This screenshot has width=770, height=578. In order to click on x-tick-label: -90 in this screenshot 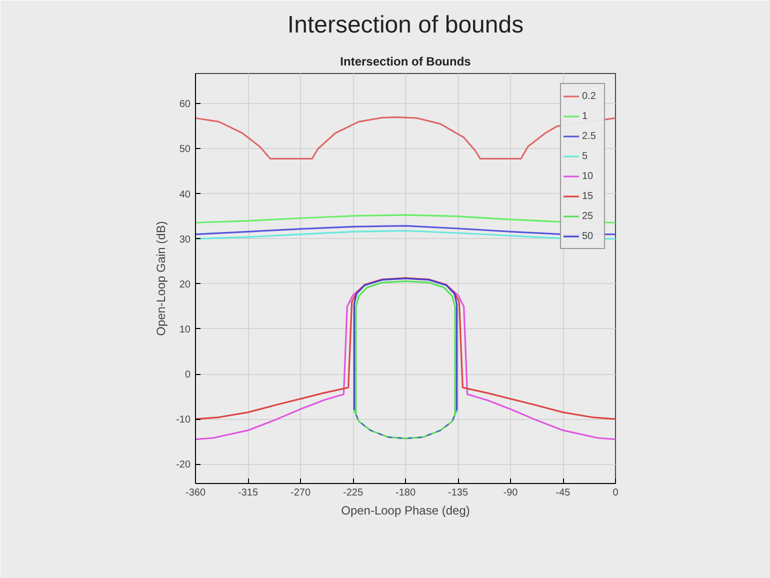, I will do `click(510, 493)`.